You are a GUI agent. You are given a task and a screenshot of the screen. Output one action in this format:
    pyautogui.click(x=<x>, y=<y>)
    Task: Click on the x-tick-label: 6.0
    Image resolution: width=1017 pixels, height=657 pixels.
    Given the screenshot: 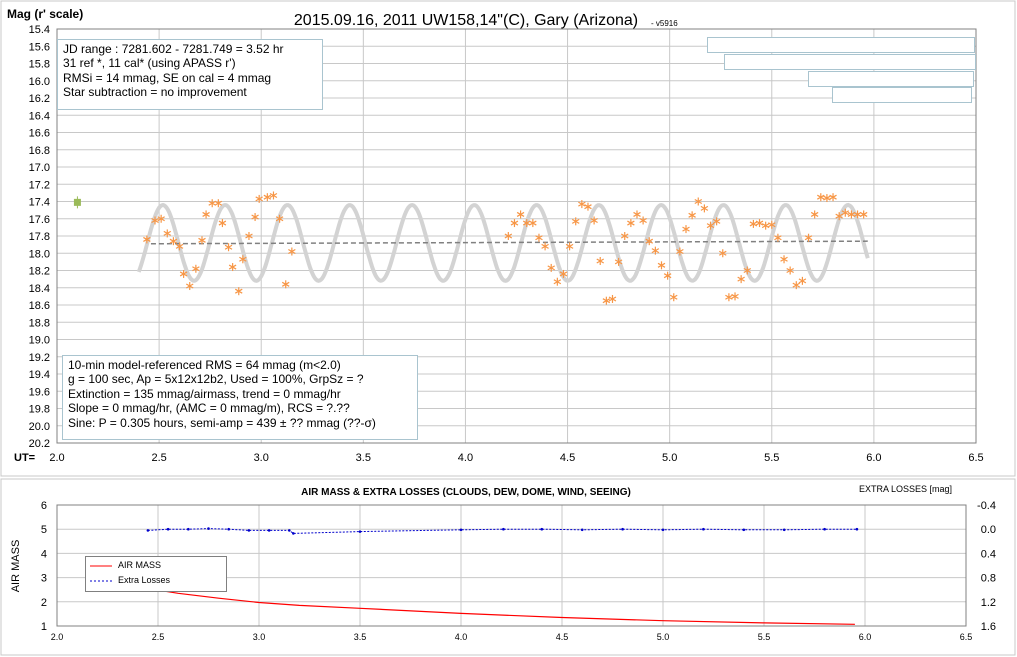 What is the action you would take?
    pyautogui.click(x=873, y=458)
    